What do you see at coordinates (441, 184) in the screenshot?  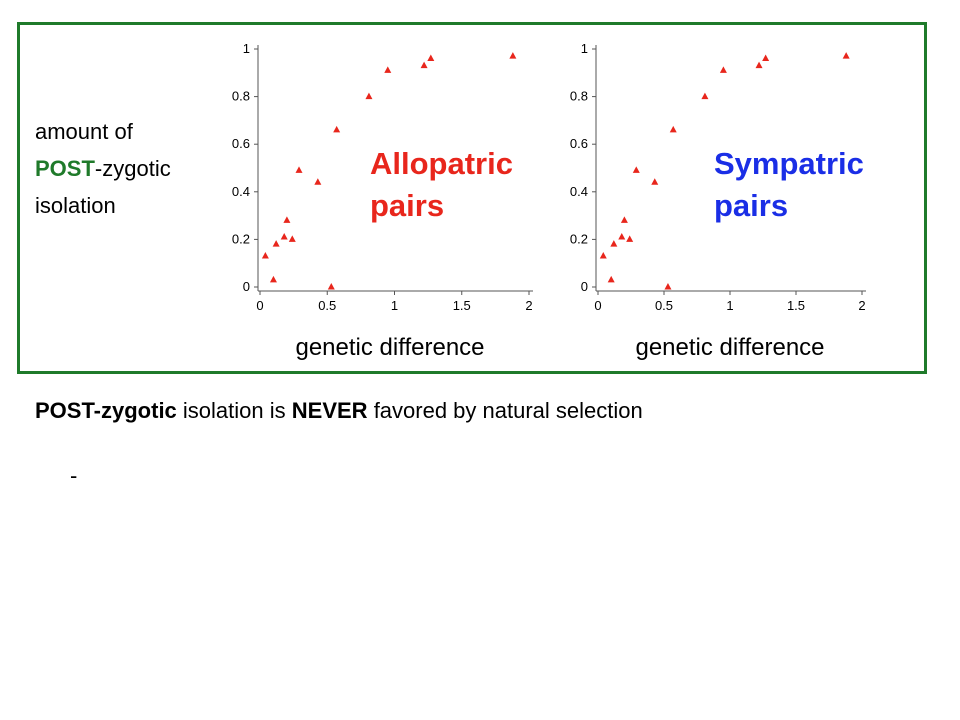 I see `annotation: Allopatric pairs` at bounding box center [441, 184].